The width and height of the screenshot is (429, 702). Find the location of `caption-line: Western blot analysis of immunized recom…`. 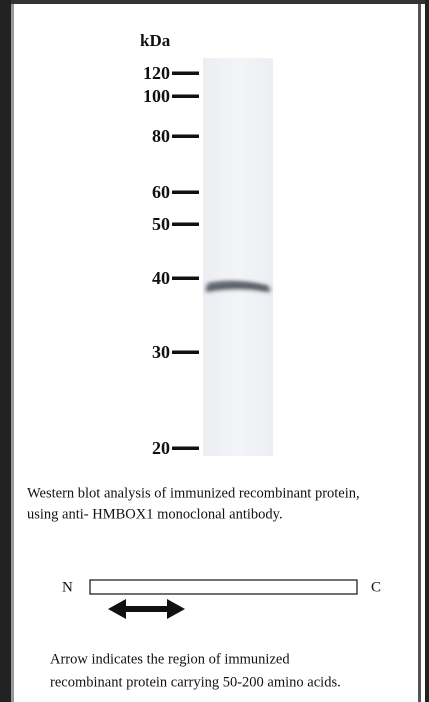

caption-line: Western blot analysis of immunized recom… is located at coordinates (193, 493).